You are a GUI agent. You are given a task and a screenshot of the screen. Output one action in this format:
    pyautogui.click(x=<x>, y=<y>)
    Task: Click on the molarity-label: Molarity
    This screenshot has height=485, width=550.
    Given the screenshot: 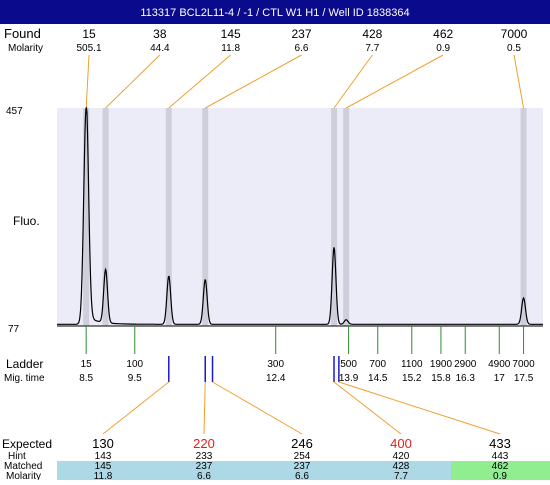 What is the action you would take?
    pyautogui.click(x=25, y=48)
    